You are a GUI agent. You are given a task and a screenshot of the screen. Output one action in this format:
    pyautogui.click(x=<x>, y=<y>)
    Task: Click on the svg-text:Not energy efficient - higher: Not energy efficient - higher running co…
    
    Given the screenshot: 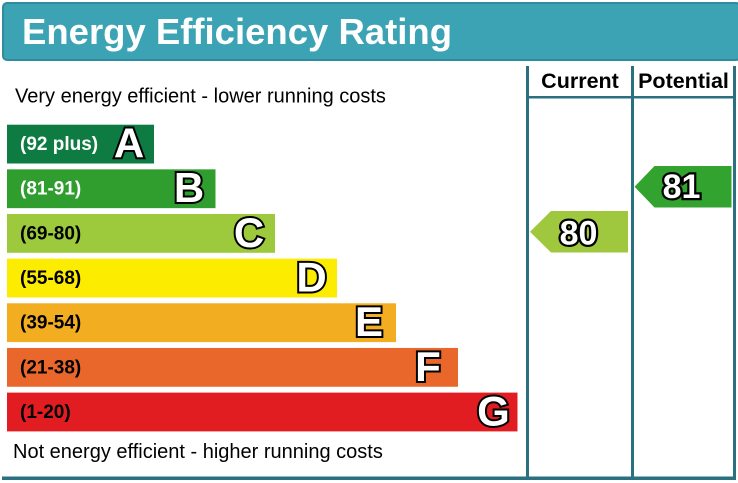 What is the action you would take?
    pyautogui.click(x=198, y=452)
    